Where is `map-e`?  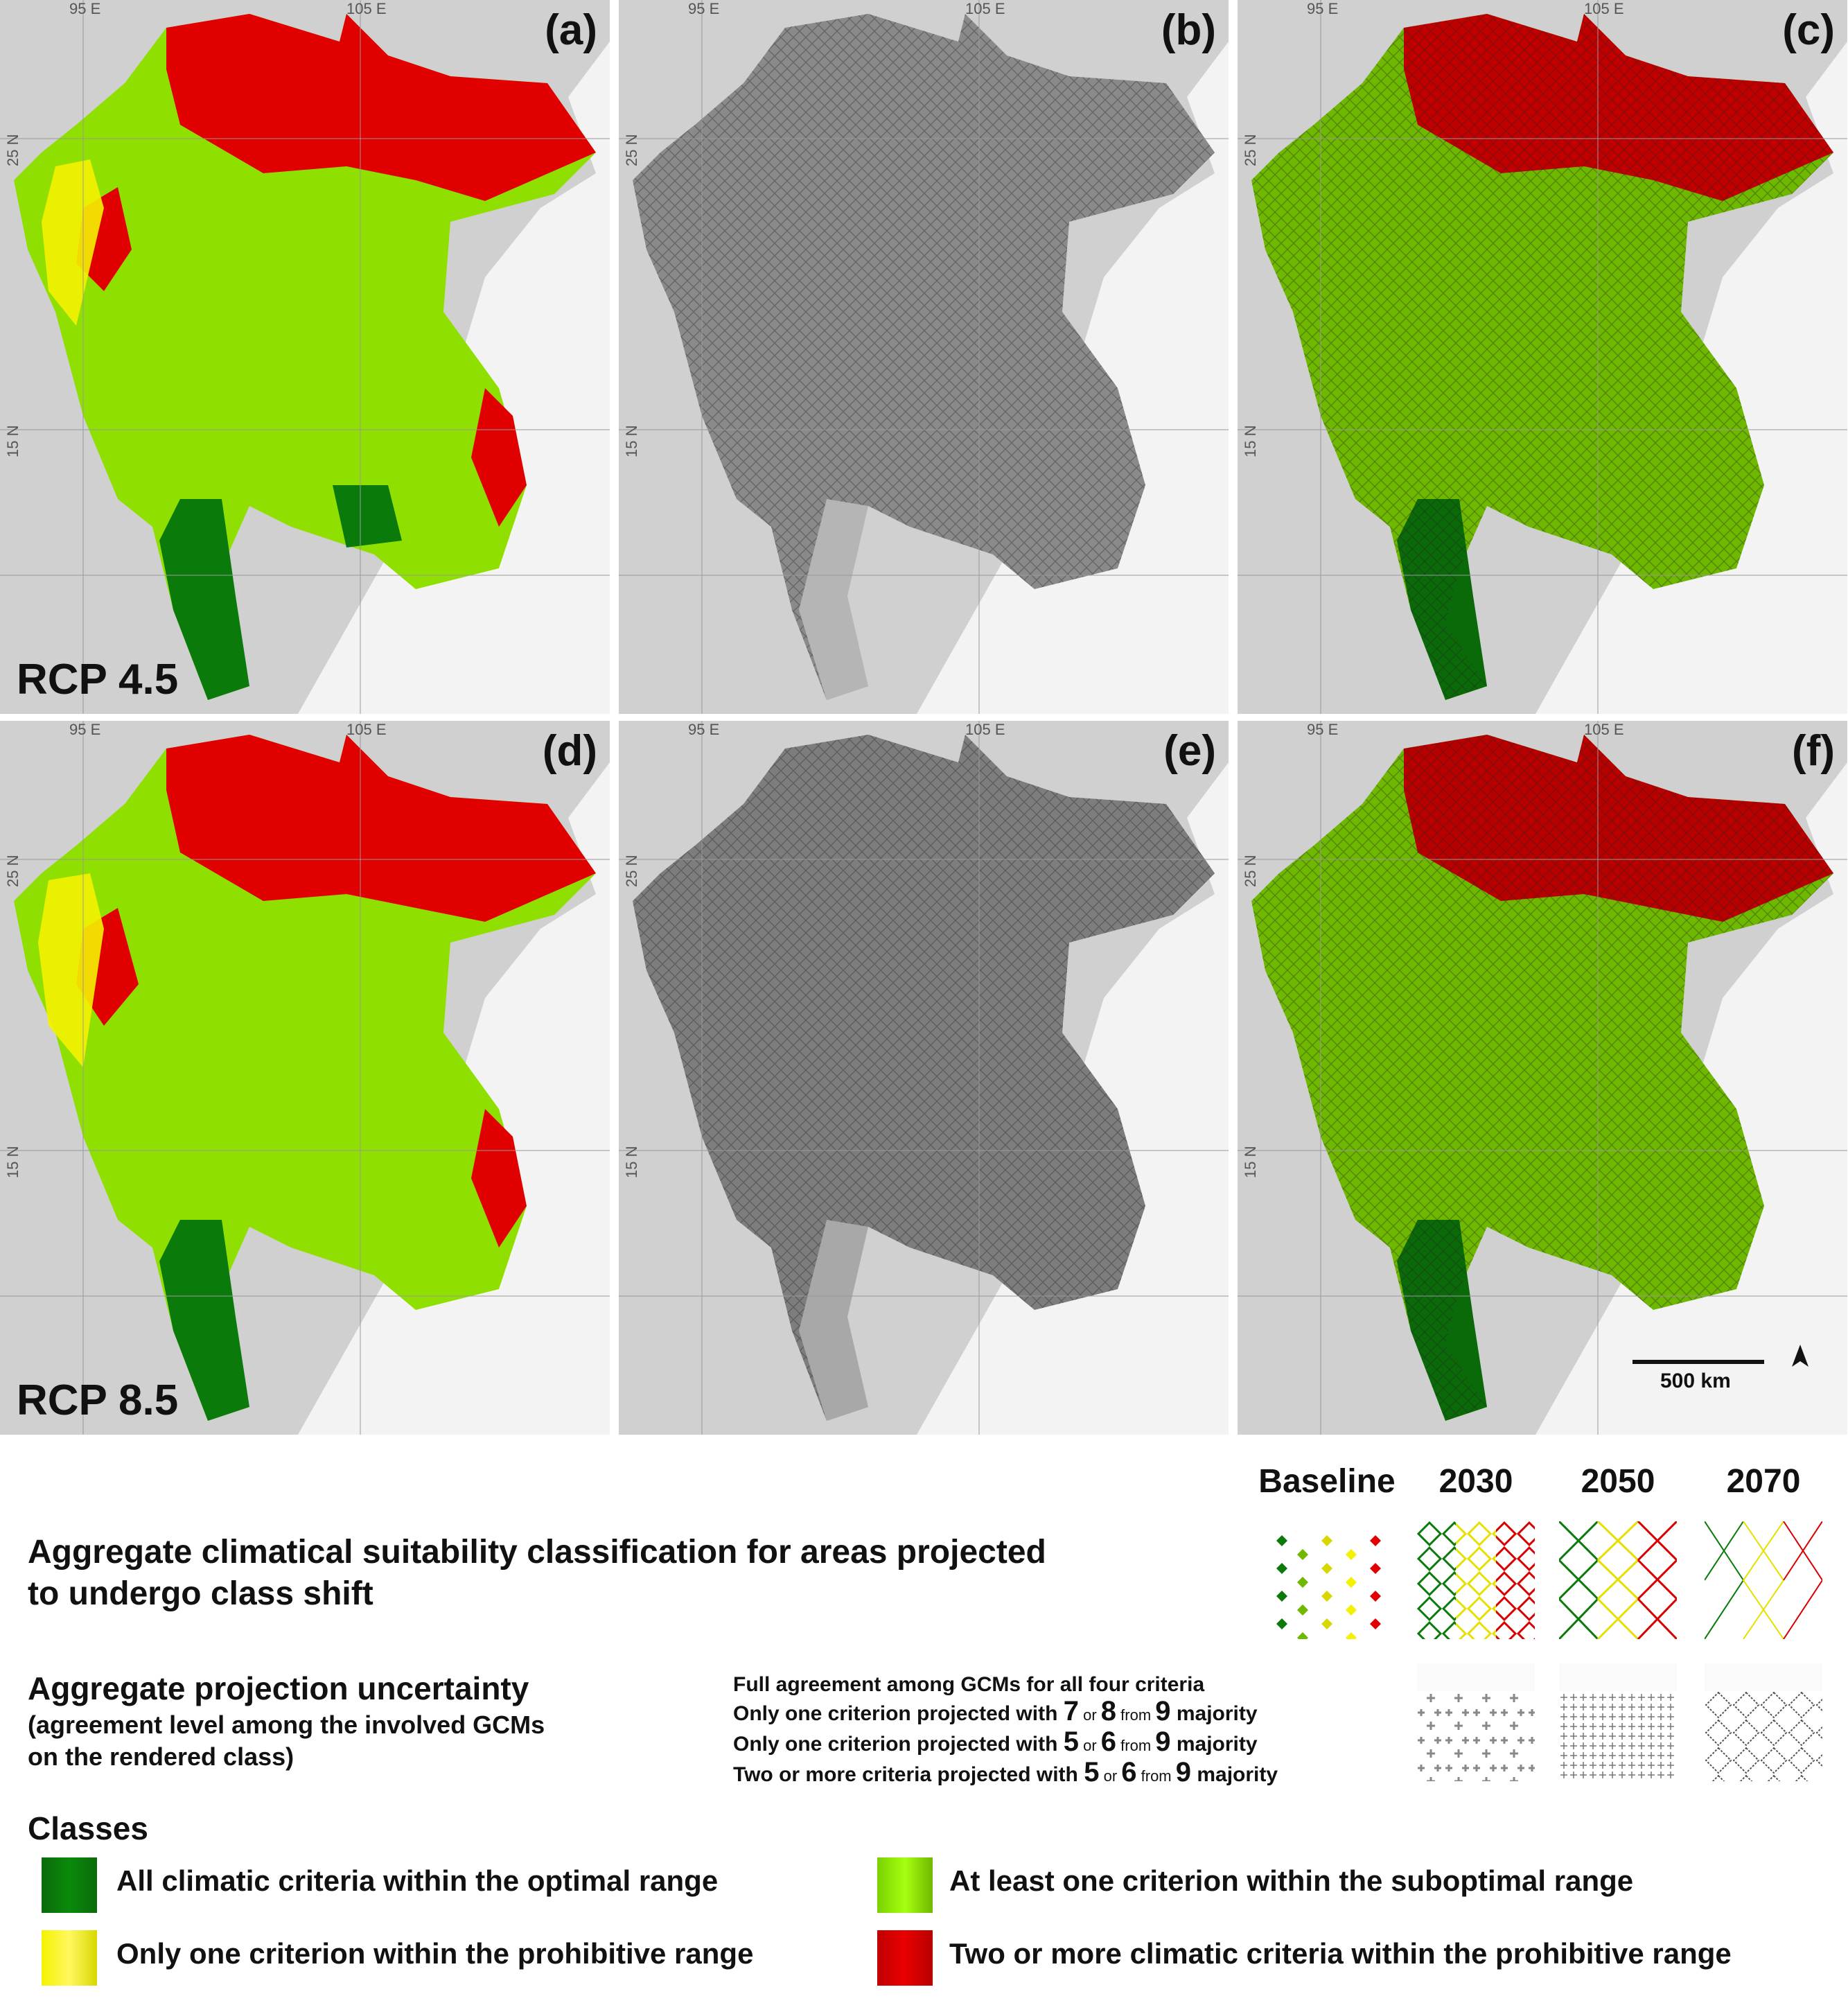 map-e is located at coordinates (924, 1078).